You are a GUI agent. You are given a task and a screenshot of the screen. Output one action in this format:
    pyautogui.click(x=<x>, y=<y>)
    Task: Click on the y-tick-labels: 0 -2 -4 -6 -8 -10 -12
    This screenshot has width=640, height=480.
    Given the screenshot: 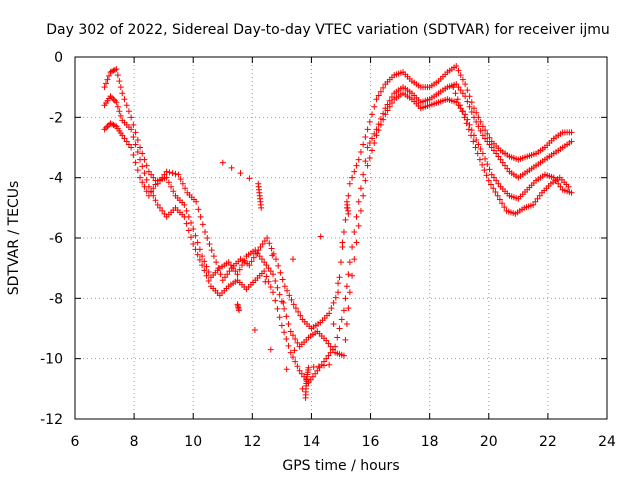 What is the action you would take?
    pyautogui.click(x=51, y=239)
    